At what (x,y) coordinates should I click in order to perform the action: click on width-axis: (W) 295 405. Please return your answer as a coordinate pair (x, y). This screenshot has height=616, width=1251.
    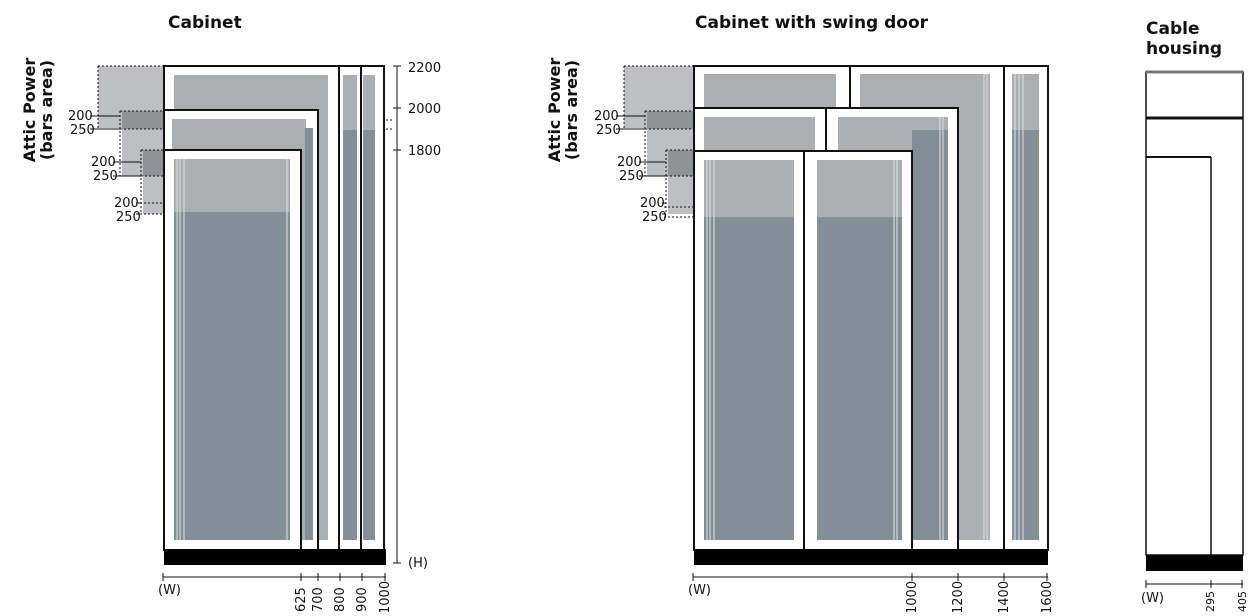
    Looking at the image, I should click on (1195, 596).